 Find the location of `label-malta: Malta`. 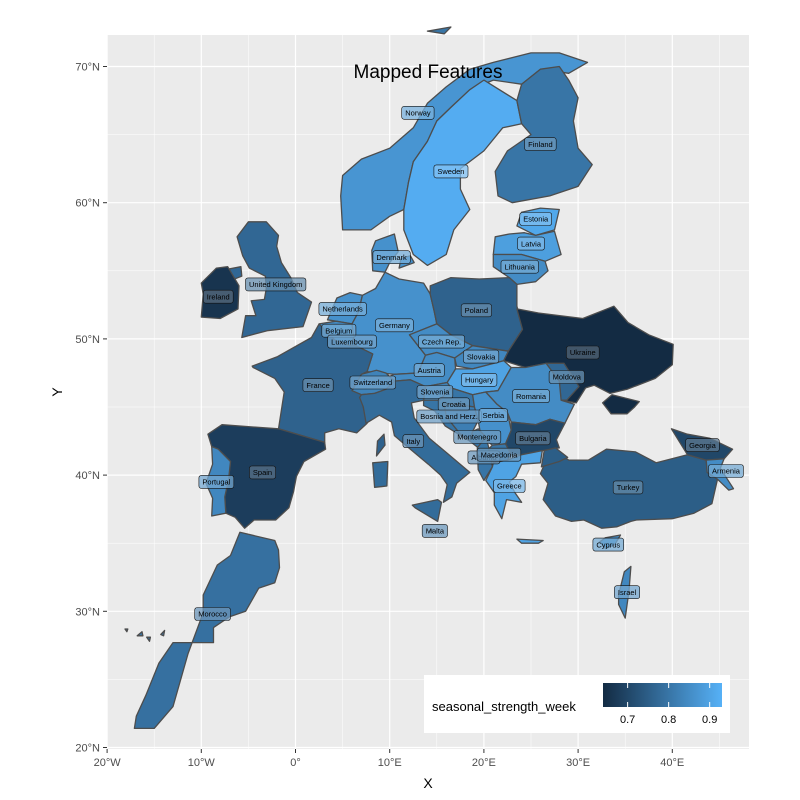

label-malta: Malta is located at coordinates (434, 531).